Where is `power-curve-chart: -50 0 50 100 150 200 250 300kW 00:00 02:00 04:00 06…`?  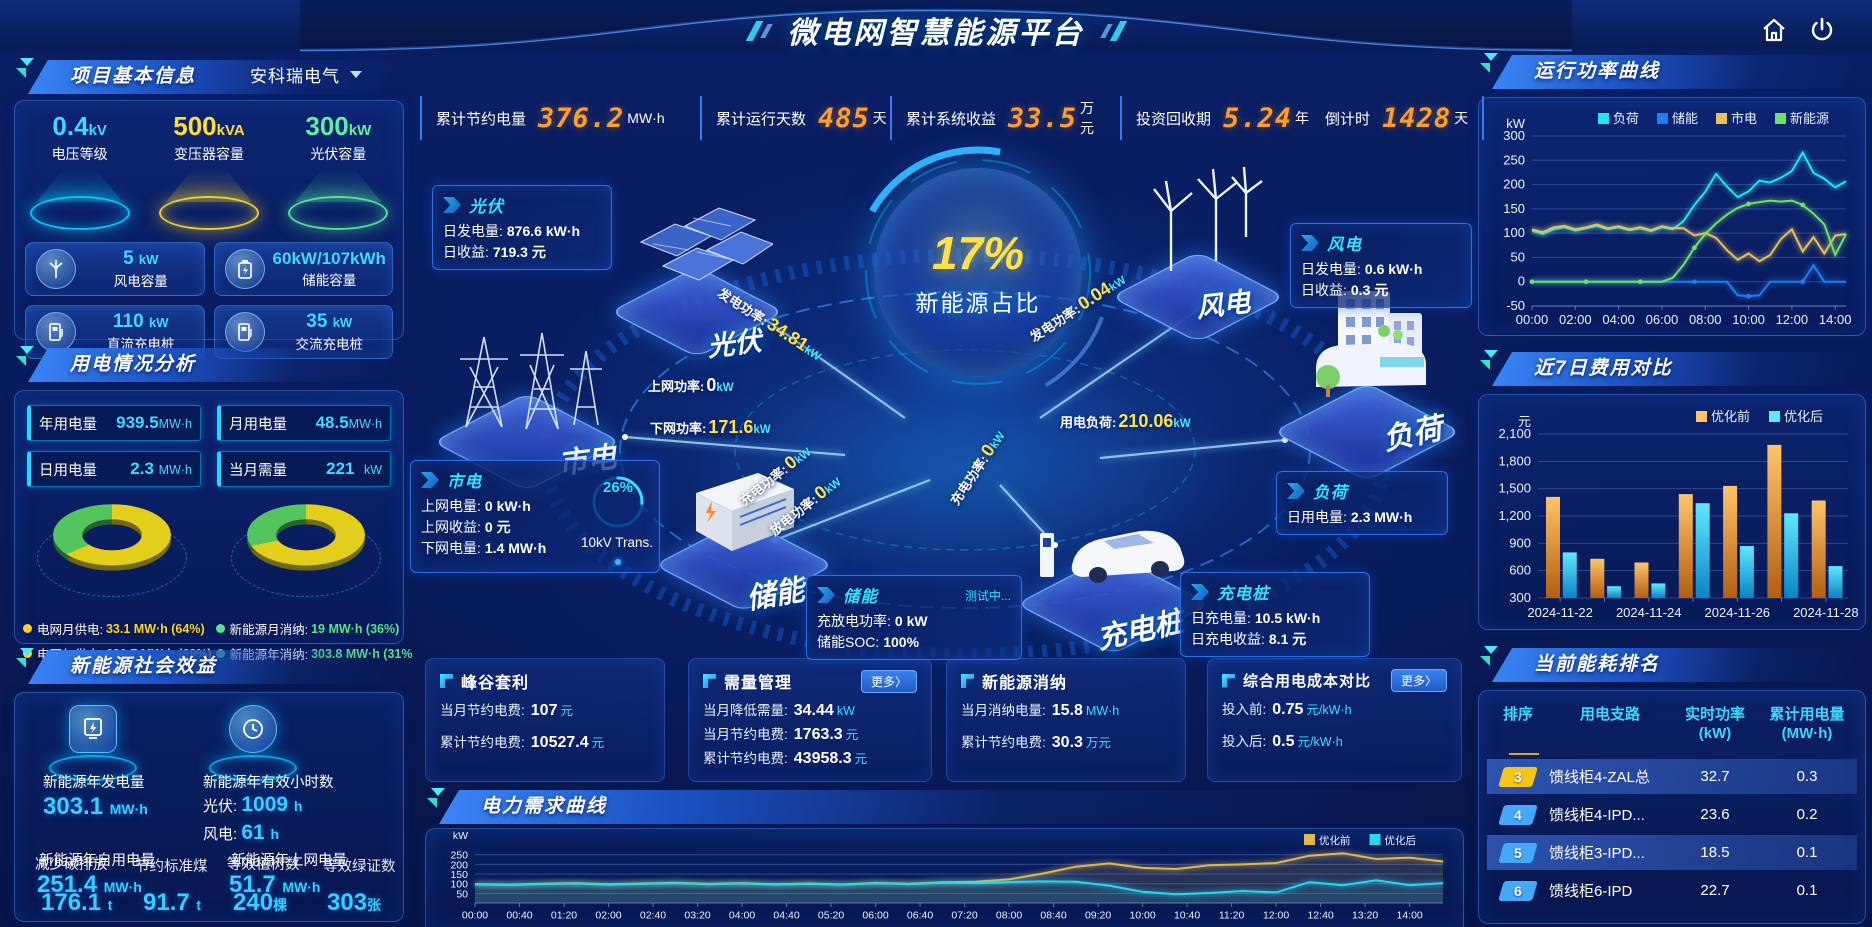 power-curve-chart: -50 0 50 100 150 200 250 300kW 00:00 02:00 04:00 06… is located at coordinates (1677, 219).